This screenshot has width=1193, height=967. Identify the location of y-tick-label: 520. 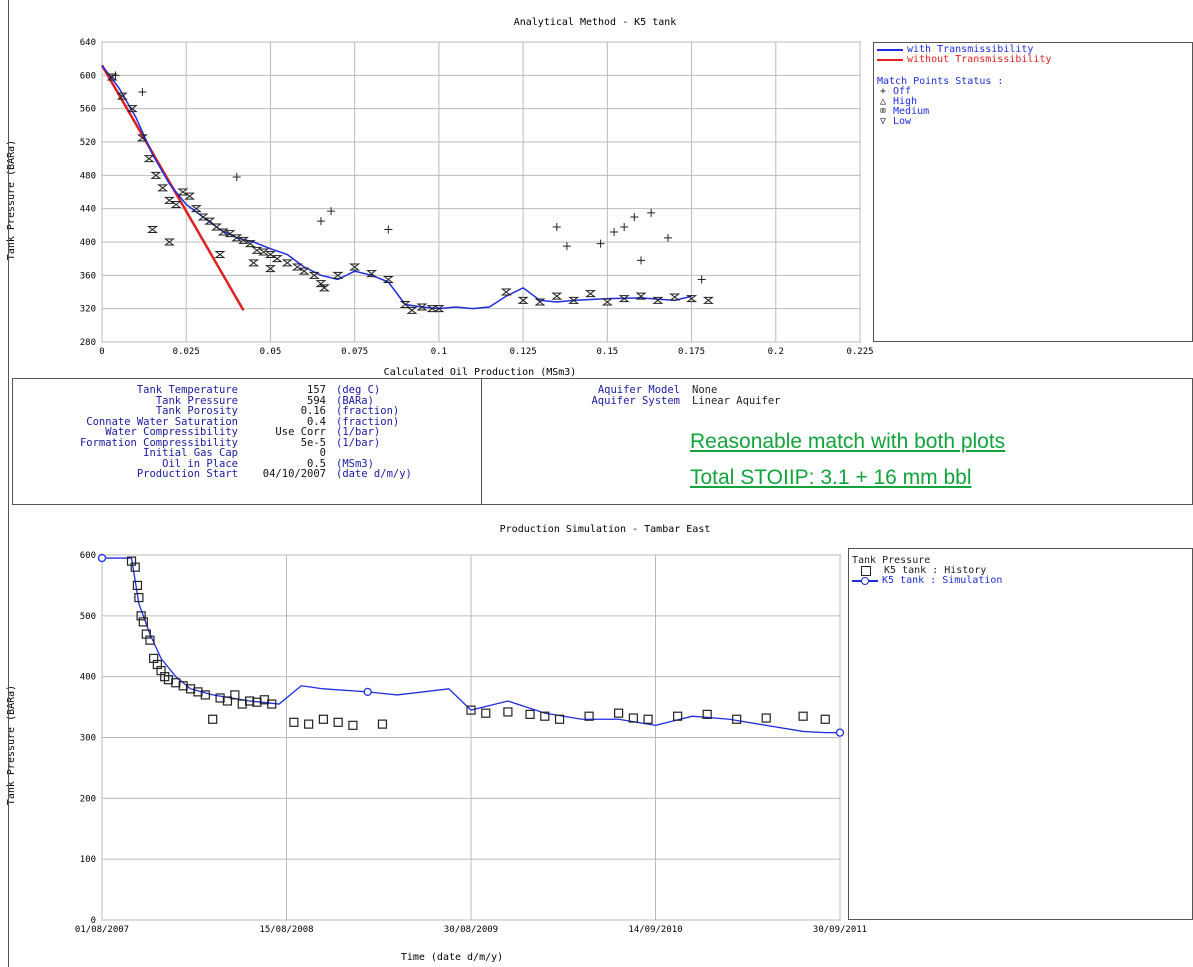
(88, 143).